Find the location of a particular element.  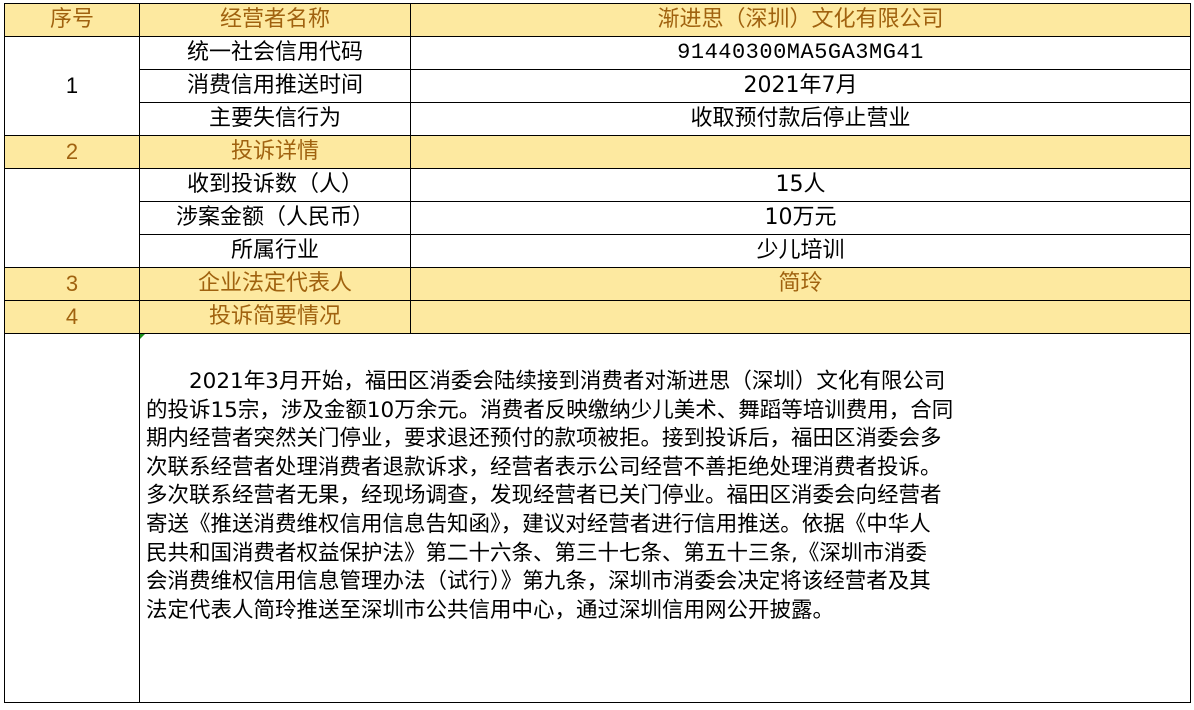

amount: 10万元 is located at coordinates (800, 218).